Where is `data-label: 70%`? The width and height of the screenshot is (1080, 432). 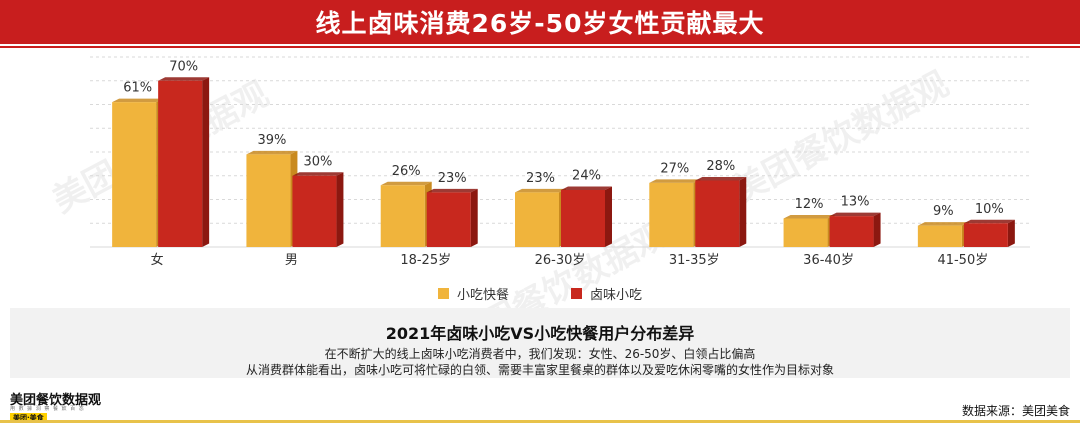
data-label: 70% is located at coordinates (183, 66).